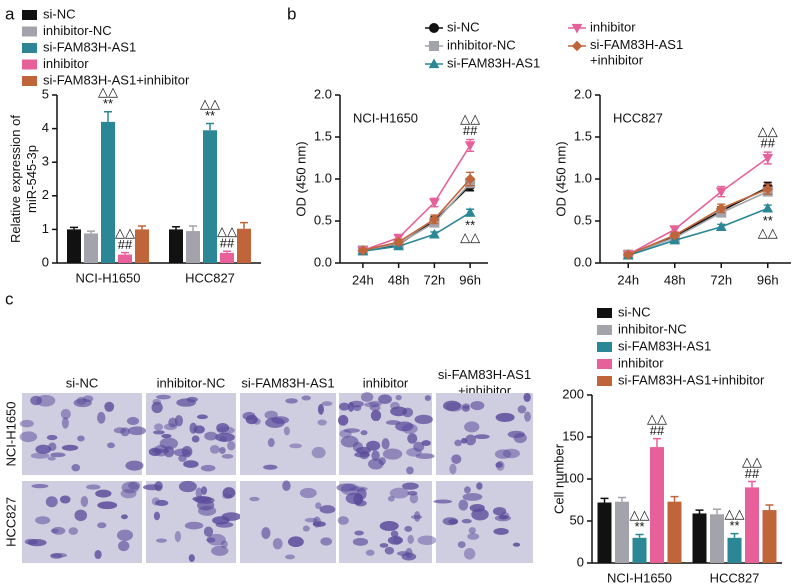 This screenshot has width=800, height=586. I want to click on legend-label: inhibitor, so click(613, 26).